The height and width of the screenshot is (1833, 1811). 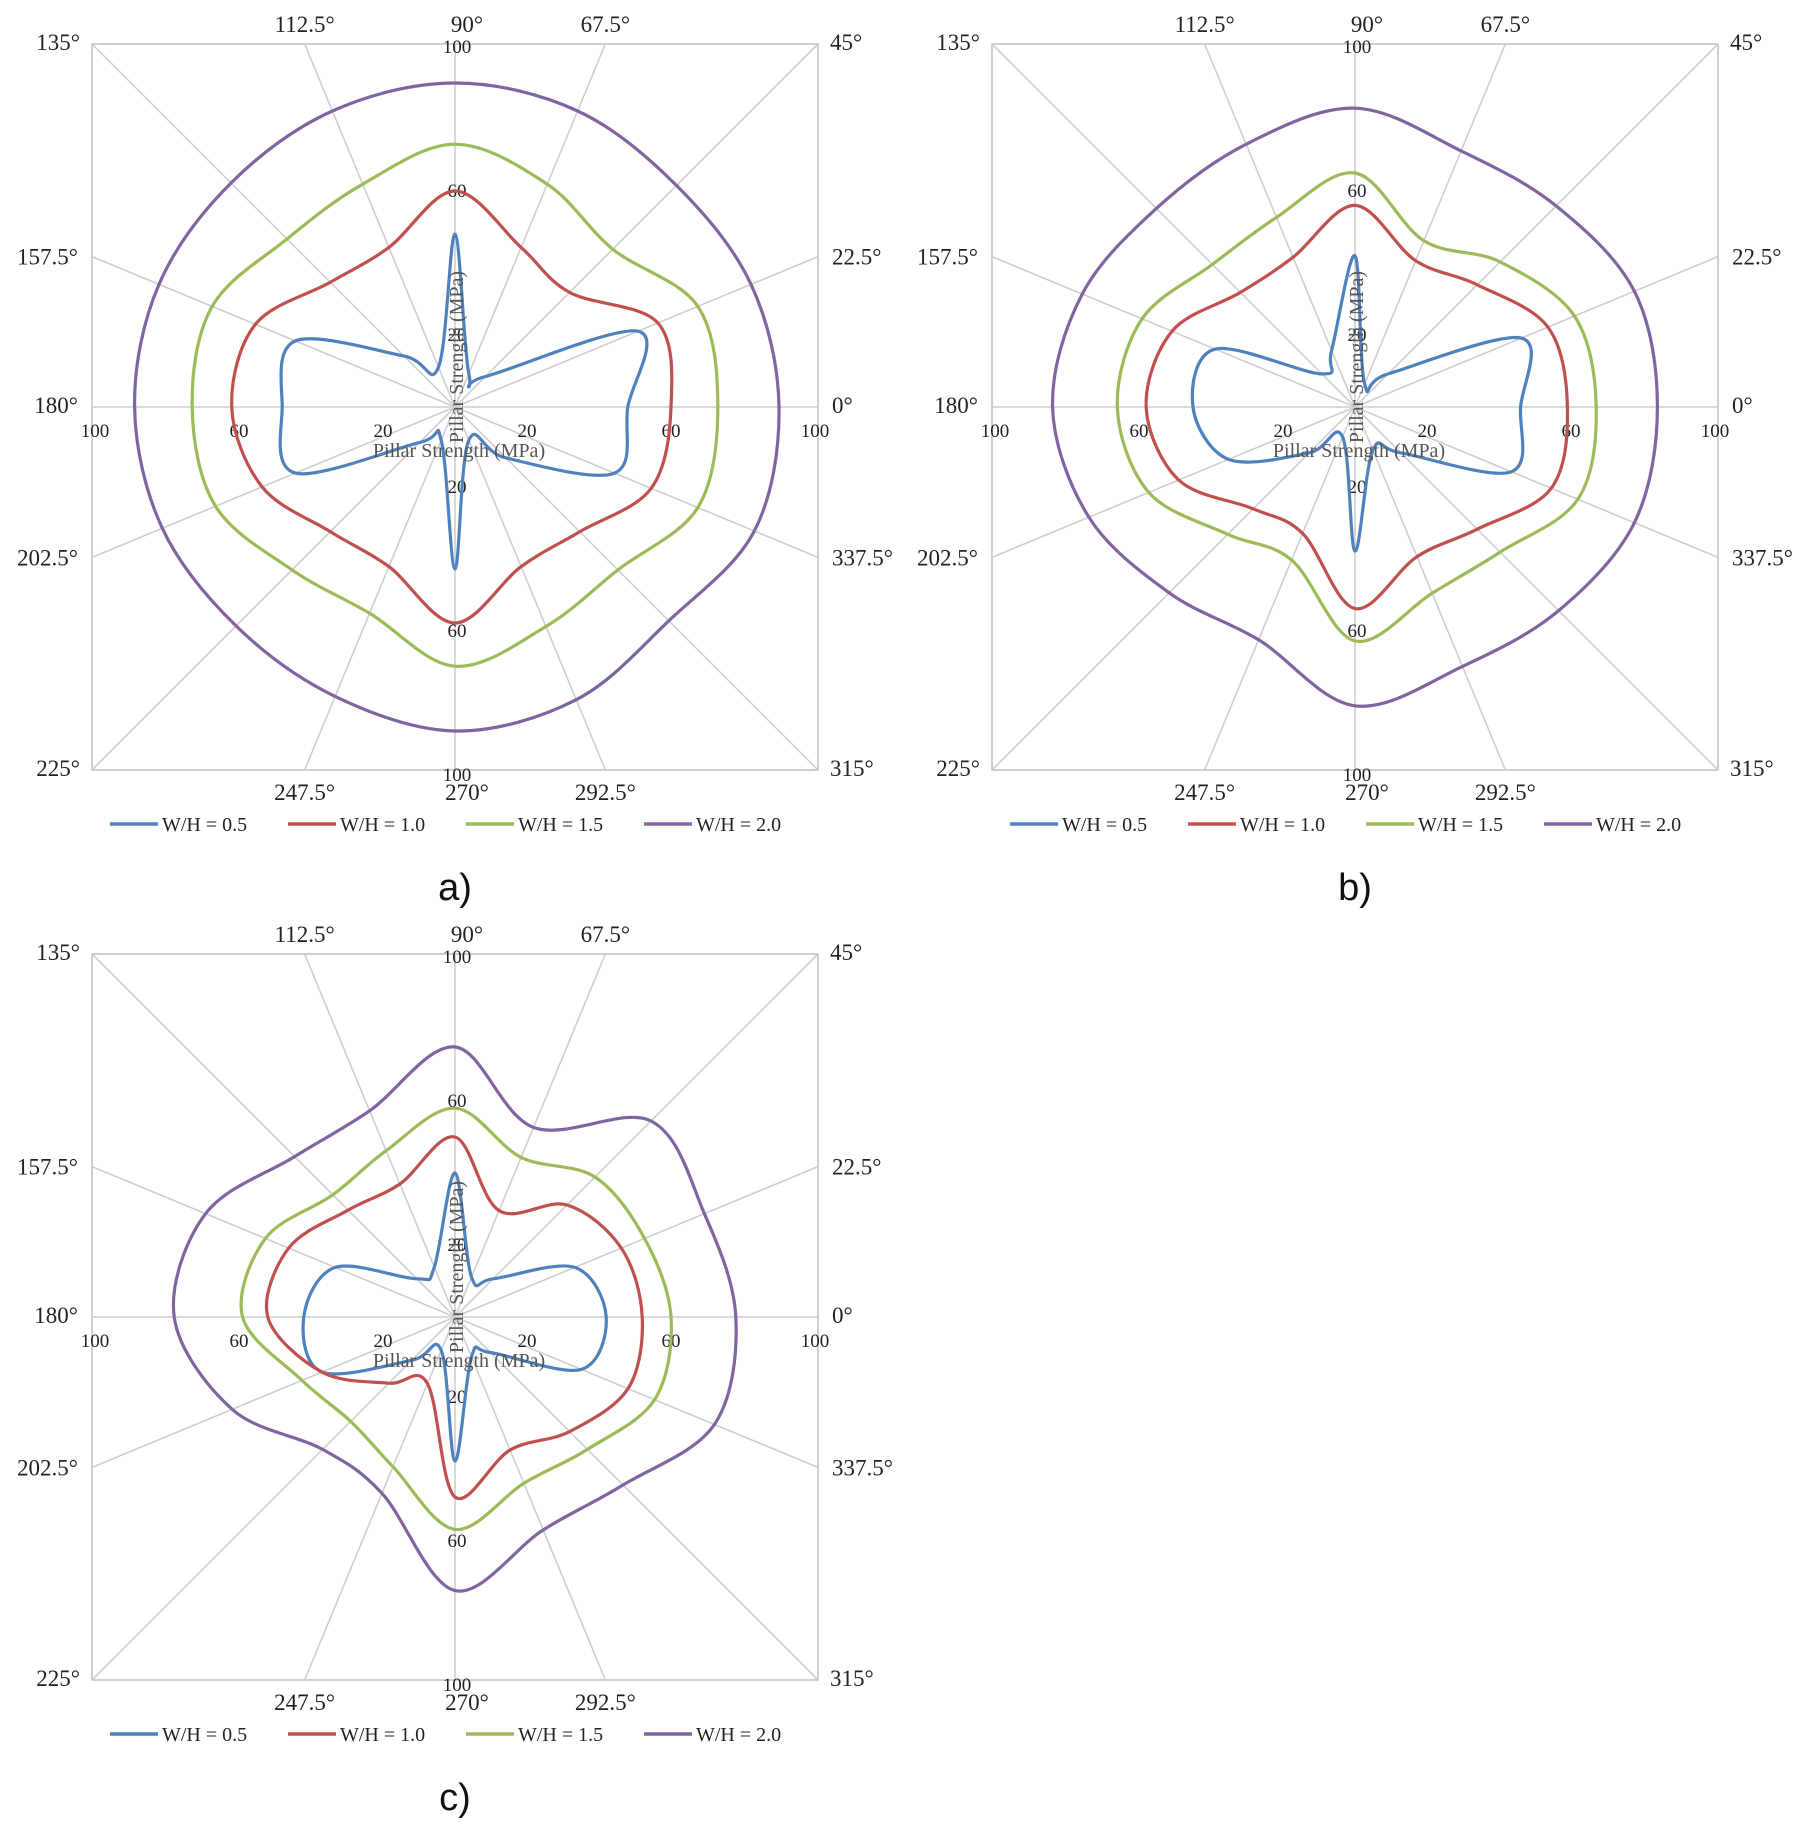 I want to click on panel-label: c), so click(x=455, y=1798).